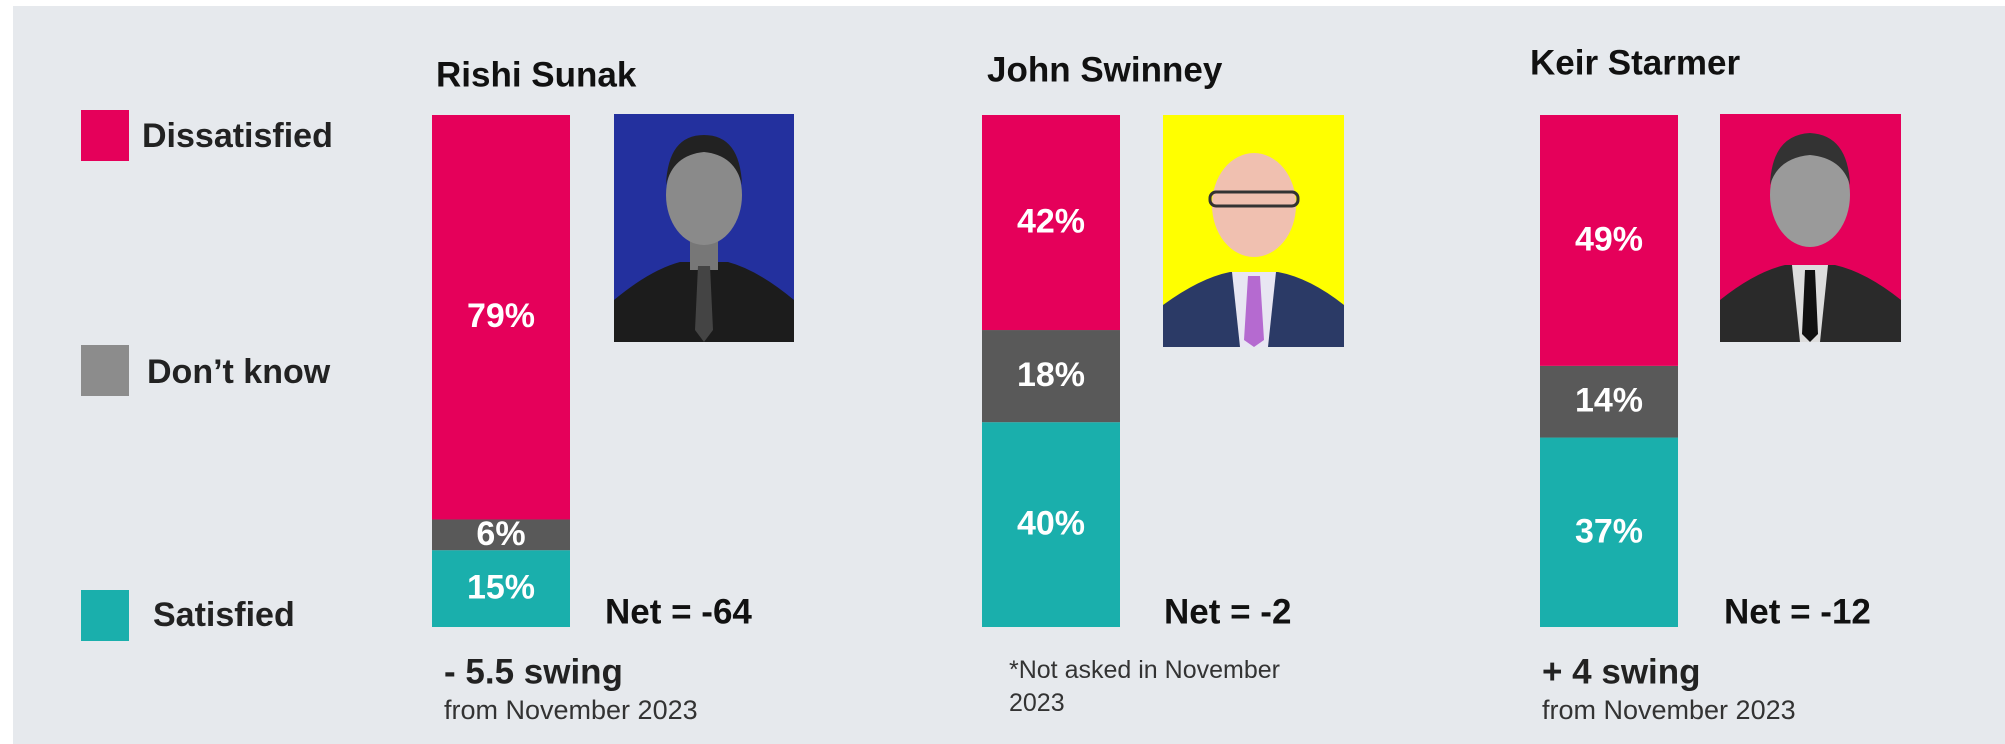 This screenshot has height=744, width=2005. I want to click on data-label: 37%, so click(1609, 531).